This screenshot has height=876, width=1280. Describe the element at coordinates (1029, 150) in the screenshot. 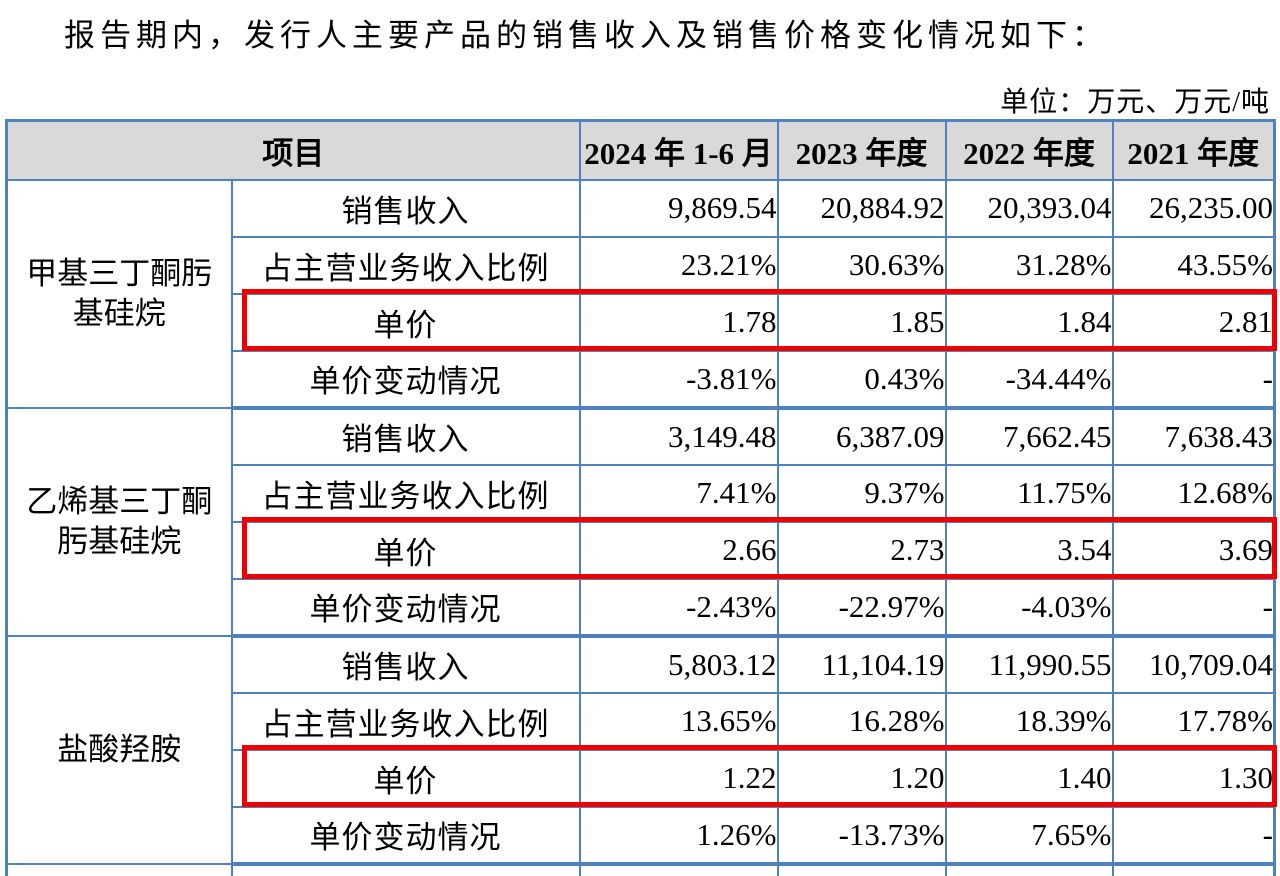

I see `header-period-2022: 2022 年度` at that location.